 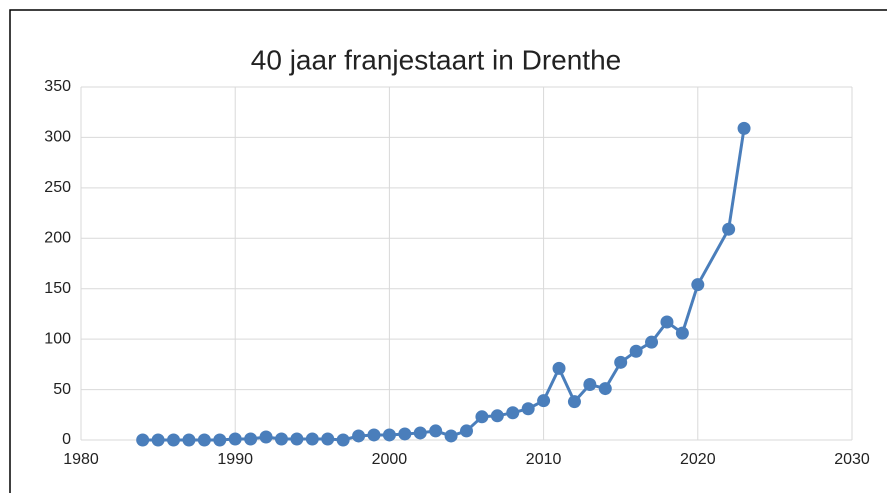 What do you see at coordinates (235, 459) in the screenshot?
I see `x-tick-label: 1990` at bounding box center [235, 459].